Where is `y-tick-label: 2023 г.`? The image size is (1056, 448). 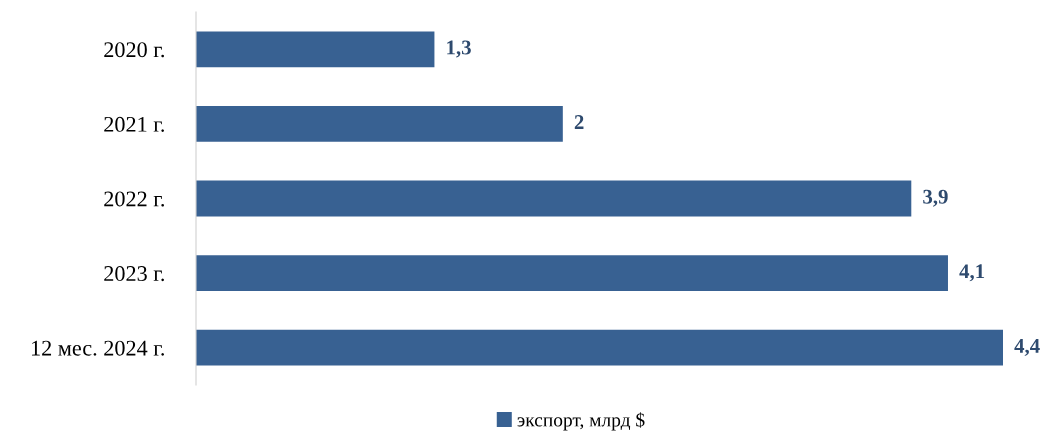 y-tick-label: 2023 г. is located at coordinates (134, 274).